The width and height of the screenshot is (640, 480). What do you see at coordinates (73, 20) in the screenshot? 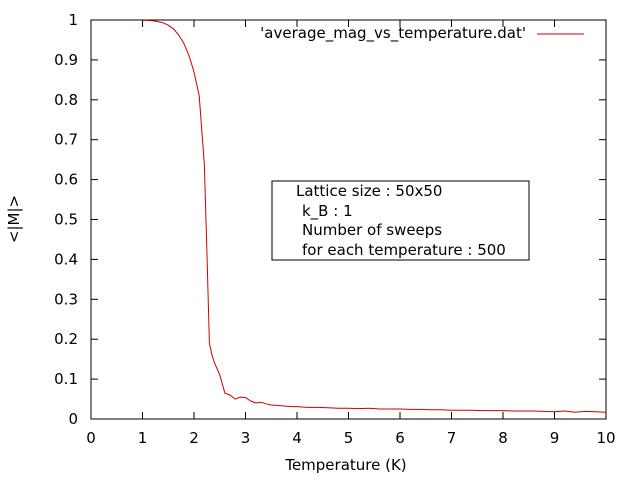
I see `y-tick-label: 1` at bounding box center [73, 20].